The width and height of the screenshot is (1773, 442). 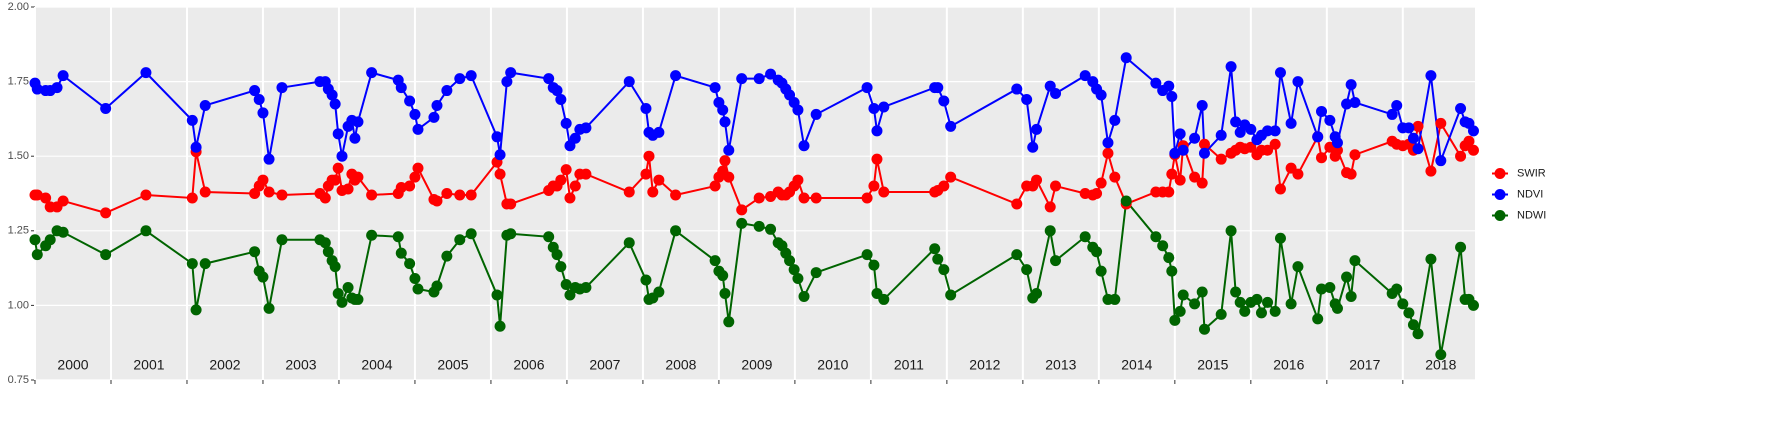 I want to click on legend-label: NDWI, so click(x=1531, y=215).